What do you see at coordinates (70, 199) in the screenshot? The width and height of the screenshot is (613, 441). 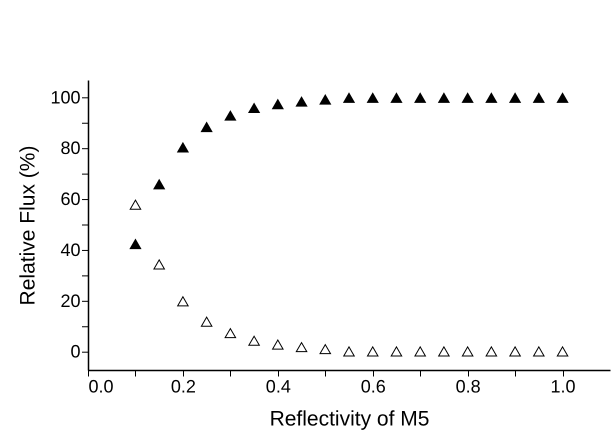 I see `y-tick-label: 60` at bounding box center [70, 199].